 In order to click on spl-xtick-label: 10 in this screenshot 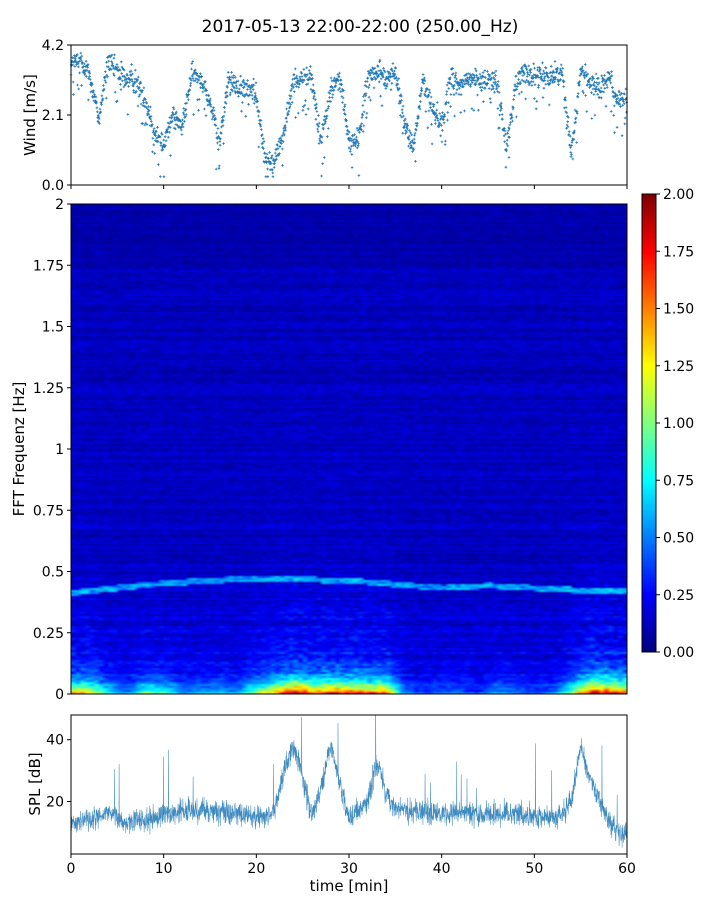, I will do `click(164, 869)`.